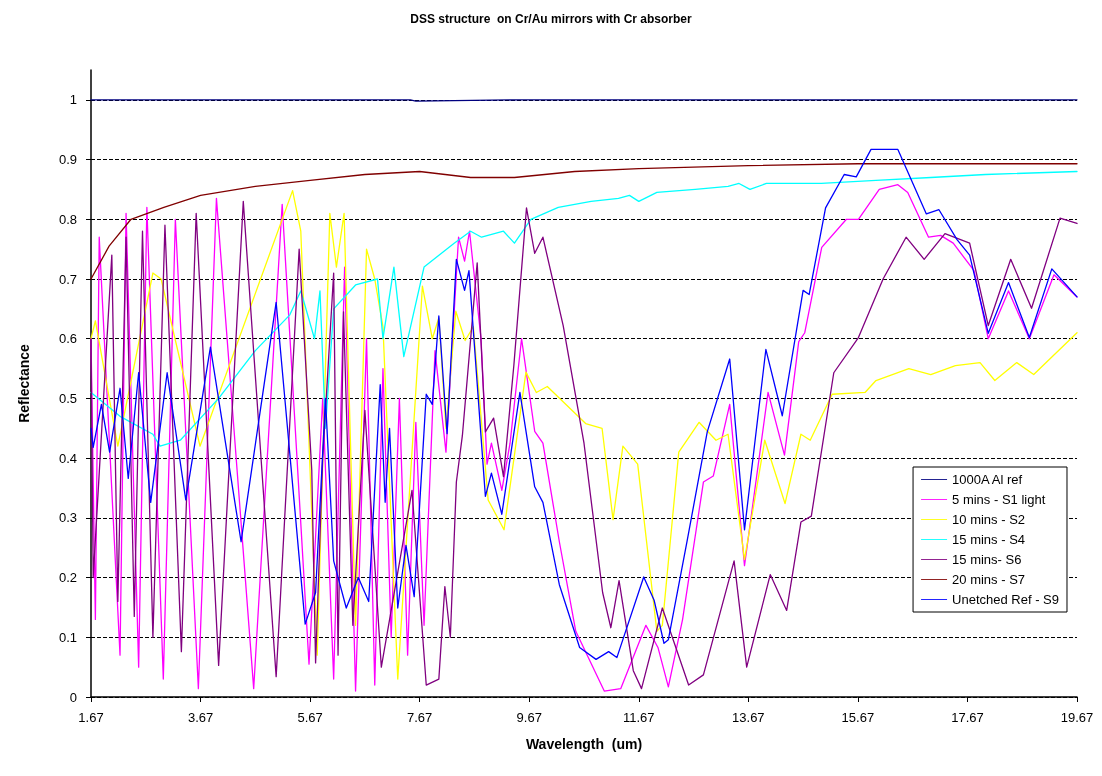  What do you see at coordinates (24, 383) in the screenshot?
I see `y-axis-title: Reflectance` at bounding box center [24, 383].